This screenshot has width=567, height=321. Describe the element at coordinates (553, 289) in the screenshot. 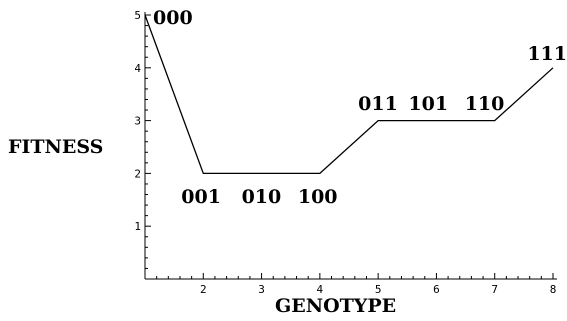

I see `x-tick-label: 8` at that location.